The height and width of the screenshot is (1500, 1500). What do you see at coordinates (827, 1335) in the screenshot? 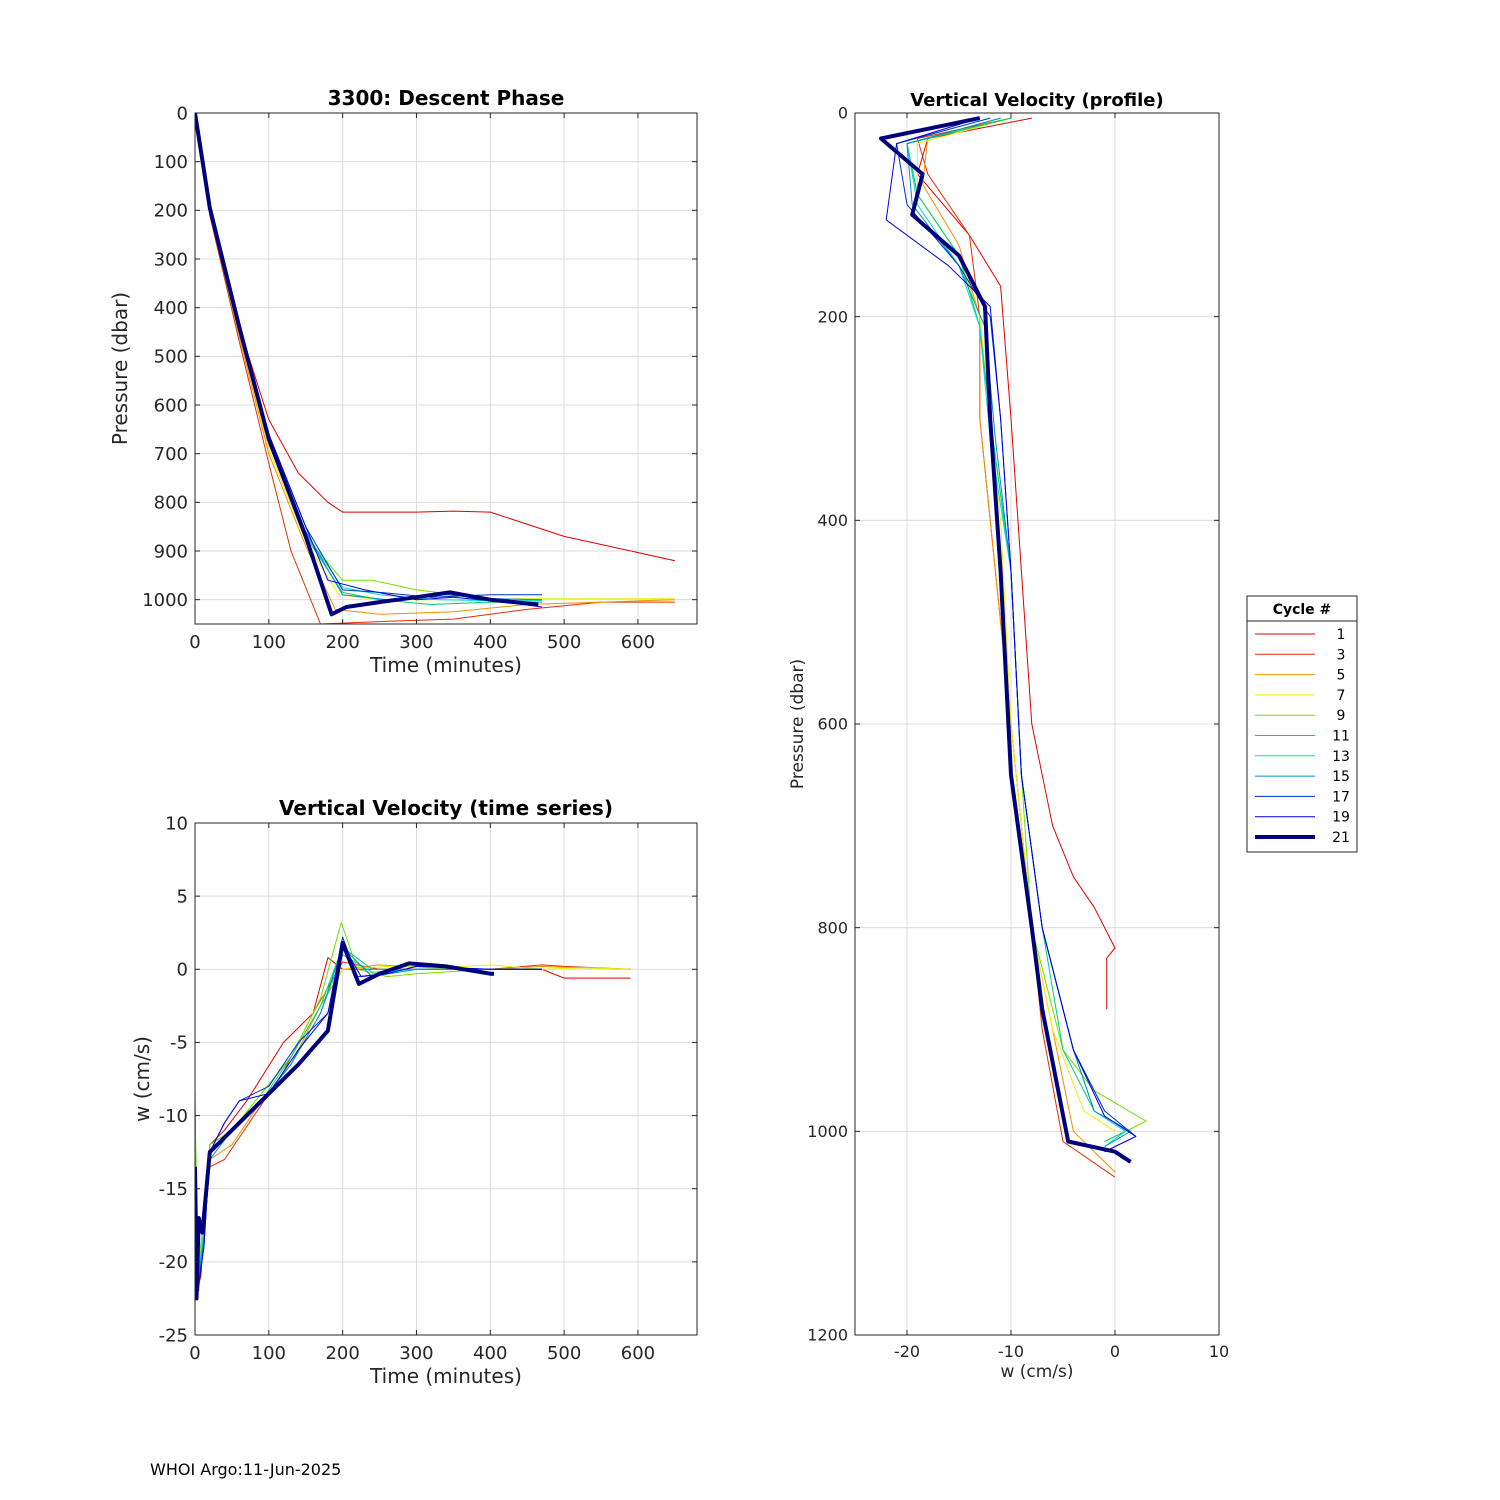
I see `y-tick-label: 1200` at bounding box center [827, 1335].